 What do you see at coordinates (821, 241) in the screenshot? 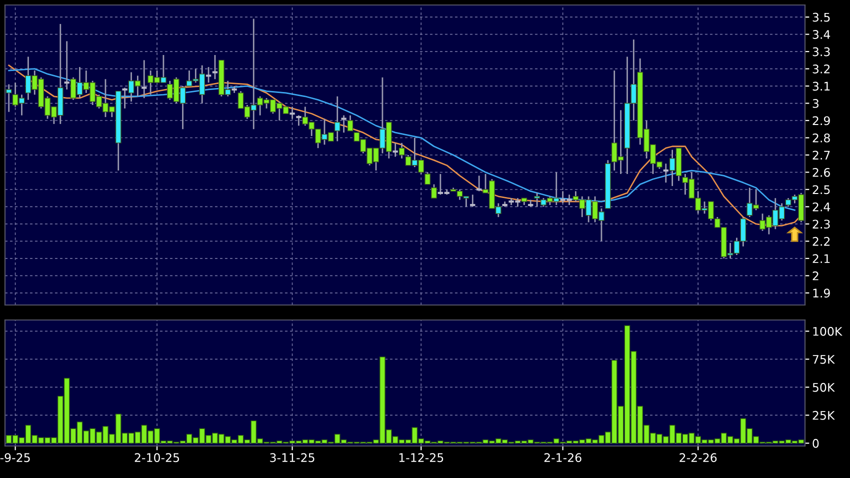
I see `y-tick-label: 2.2` at bounding box center [821, 241].